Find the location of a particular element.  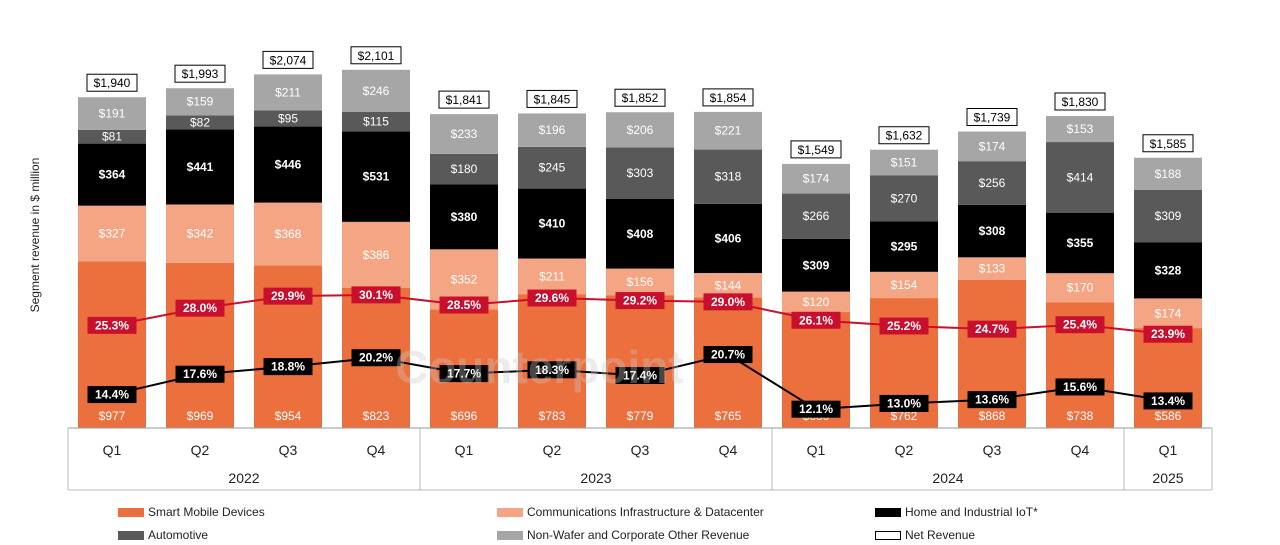

net-revenue-label: $2,074 is located at coordinates (288, 60).